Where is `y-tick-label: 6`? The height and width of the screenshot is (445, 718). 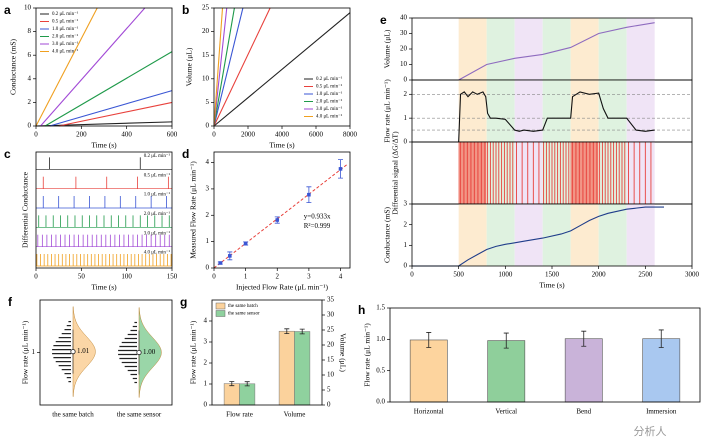
y-tick-label: 6 is located at coordinates (30, 55).